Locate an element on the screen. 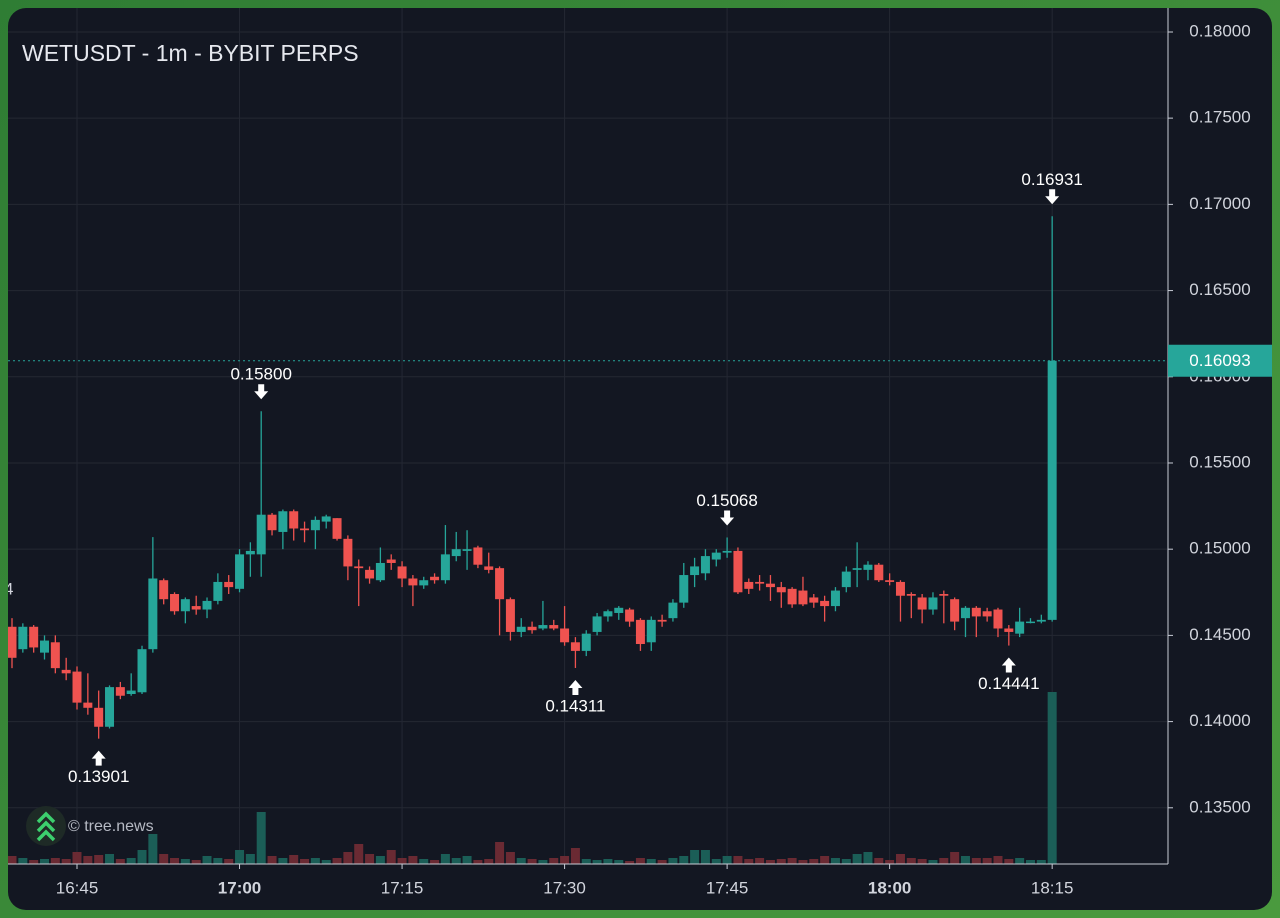 The height and width of the screenshot is (918, 1280). last-price-label: 0.16093 is located at coordinates (1219, 360).